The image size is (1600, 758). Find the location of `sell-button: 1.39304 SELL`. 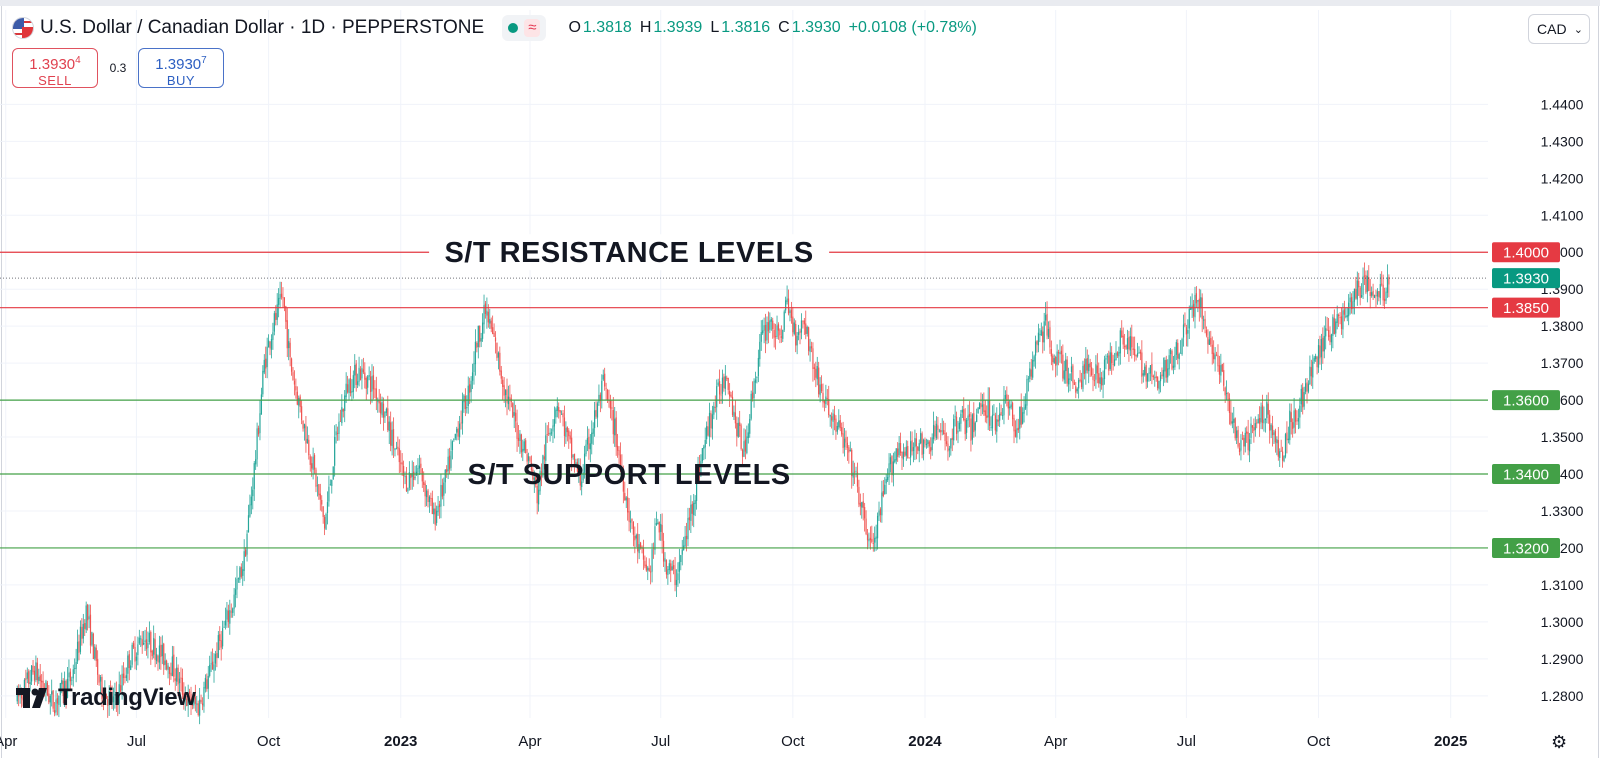

sell-button: 1.39304 SELL is located at coordinates (55, 68).